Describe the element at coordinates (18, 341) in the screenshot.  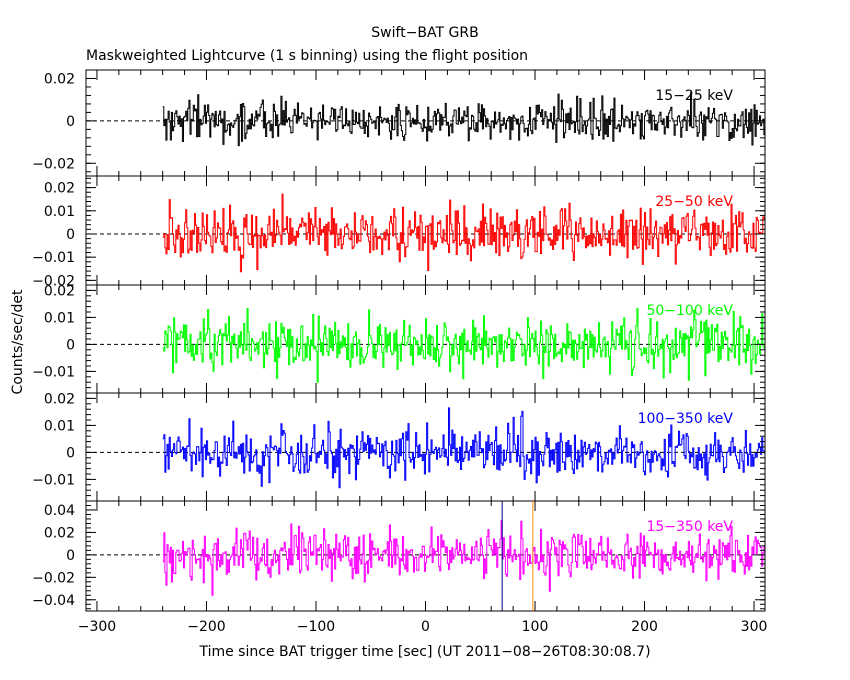
I see `y-axis-label: Counts/sec/det` at that location.